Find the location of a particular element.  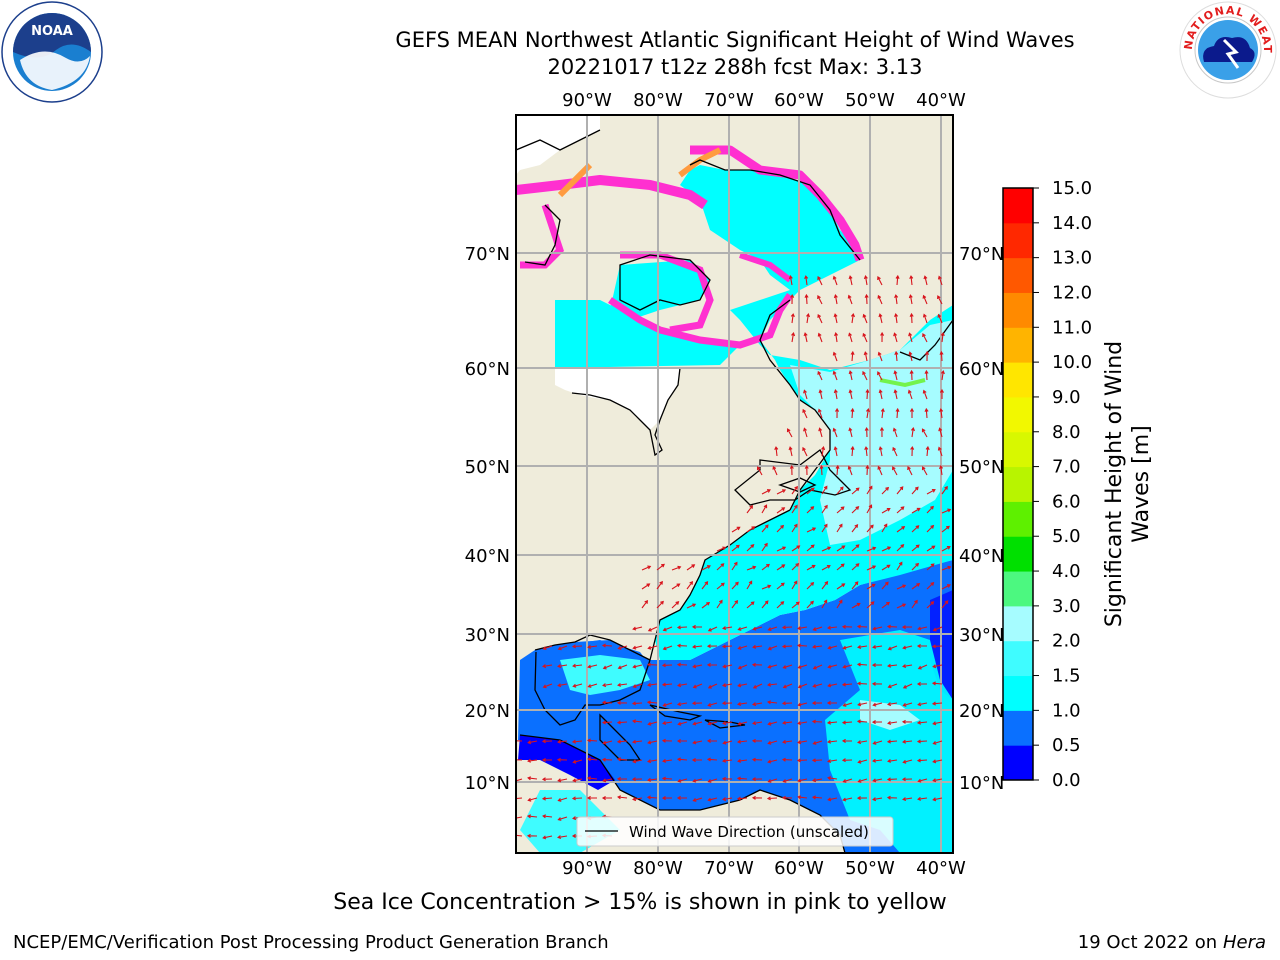

colorbar-tick-label: 9.0 is located at coordinates (1066, 397).